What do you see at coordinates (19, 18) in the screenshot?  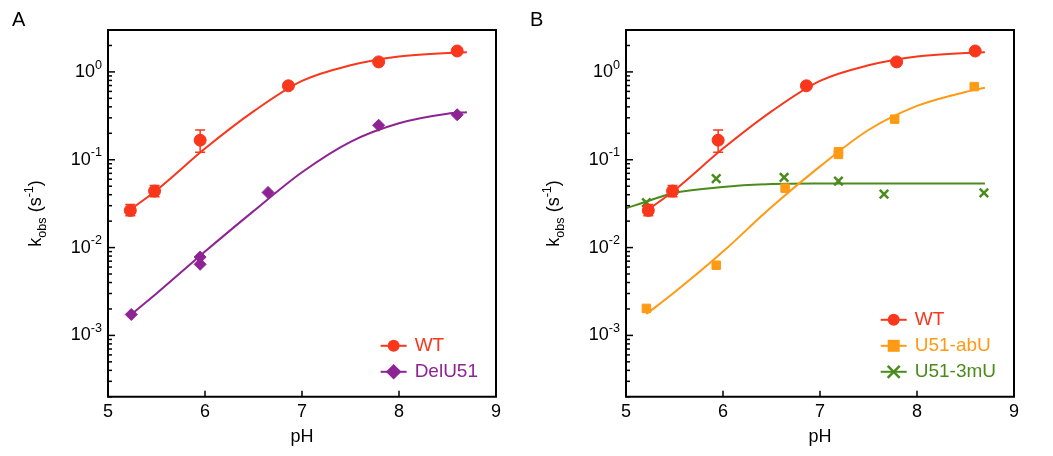 I see `chart-title: A` at bounding box center [19, 18].